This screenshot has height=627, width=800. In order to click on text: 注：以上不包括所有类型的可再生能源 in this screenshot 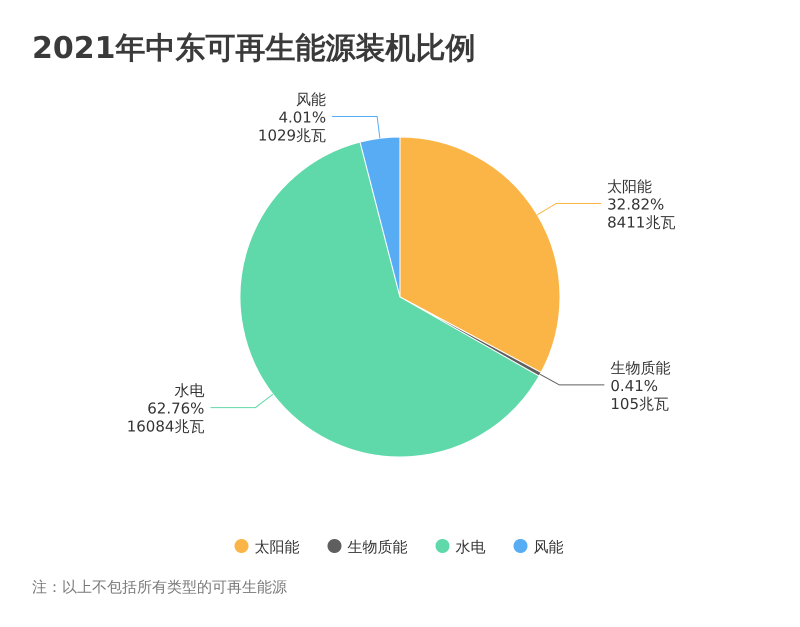, I will do `click(159, 587)`.